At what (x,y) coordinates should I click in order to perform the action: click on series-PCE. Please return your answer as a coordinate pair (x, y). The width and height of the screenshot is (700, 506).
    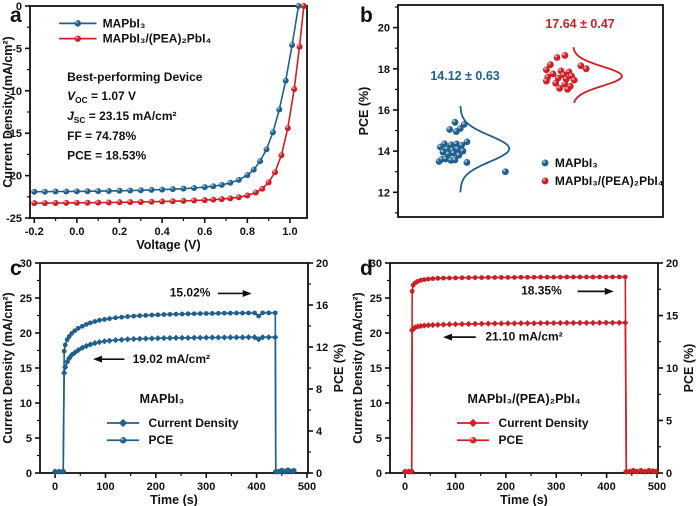
    Looking at the image, I should click on (174, 392).